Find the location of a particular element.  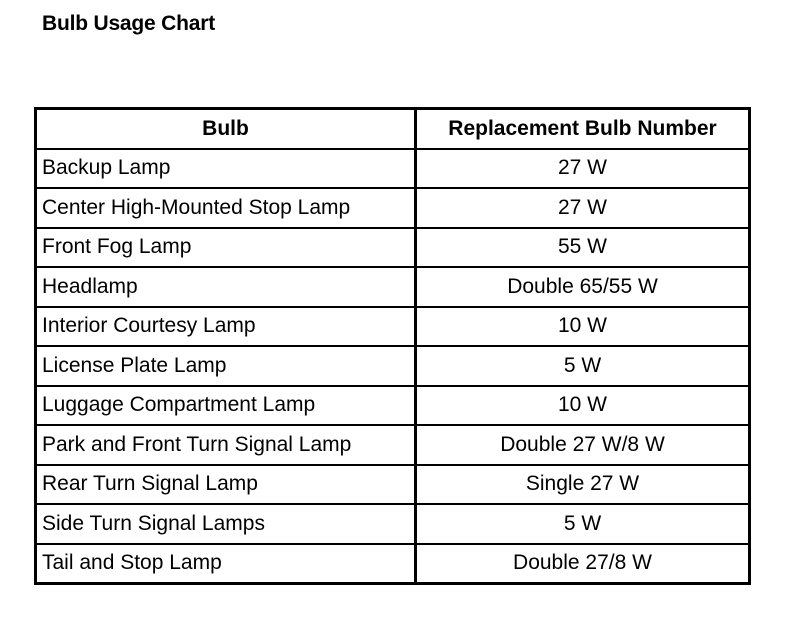

table-row: Side Turn Signal Lamps 5 W is located at coordinates (392, 524).